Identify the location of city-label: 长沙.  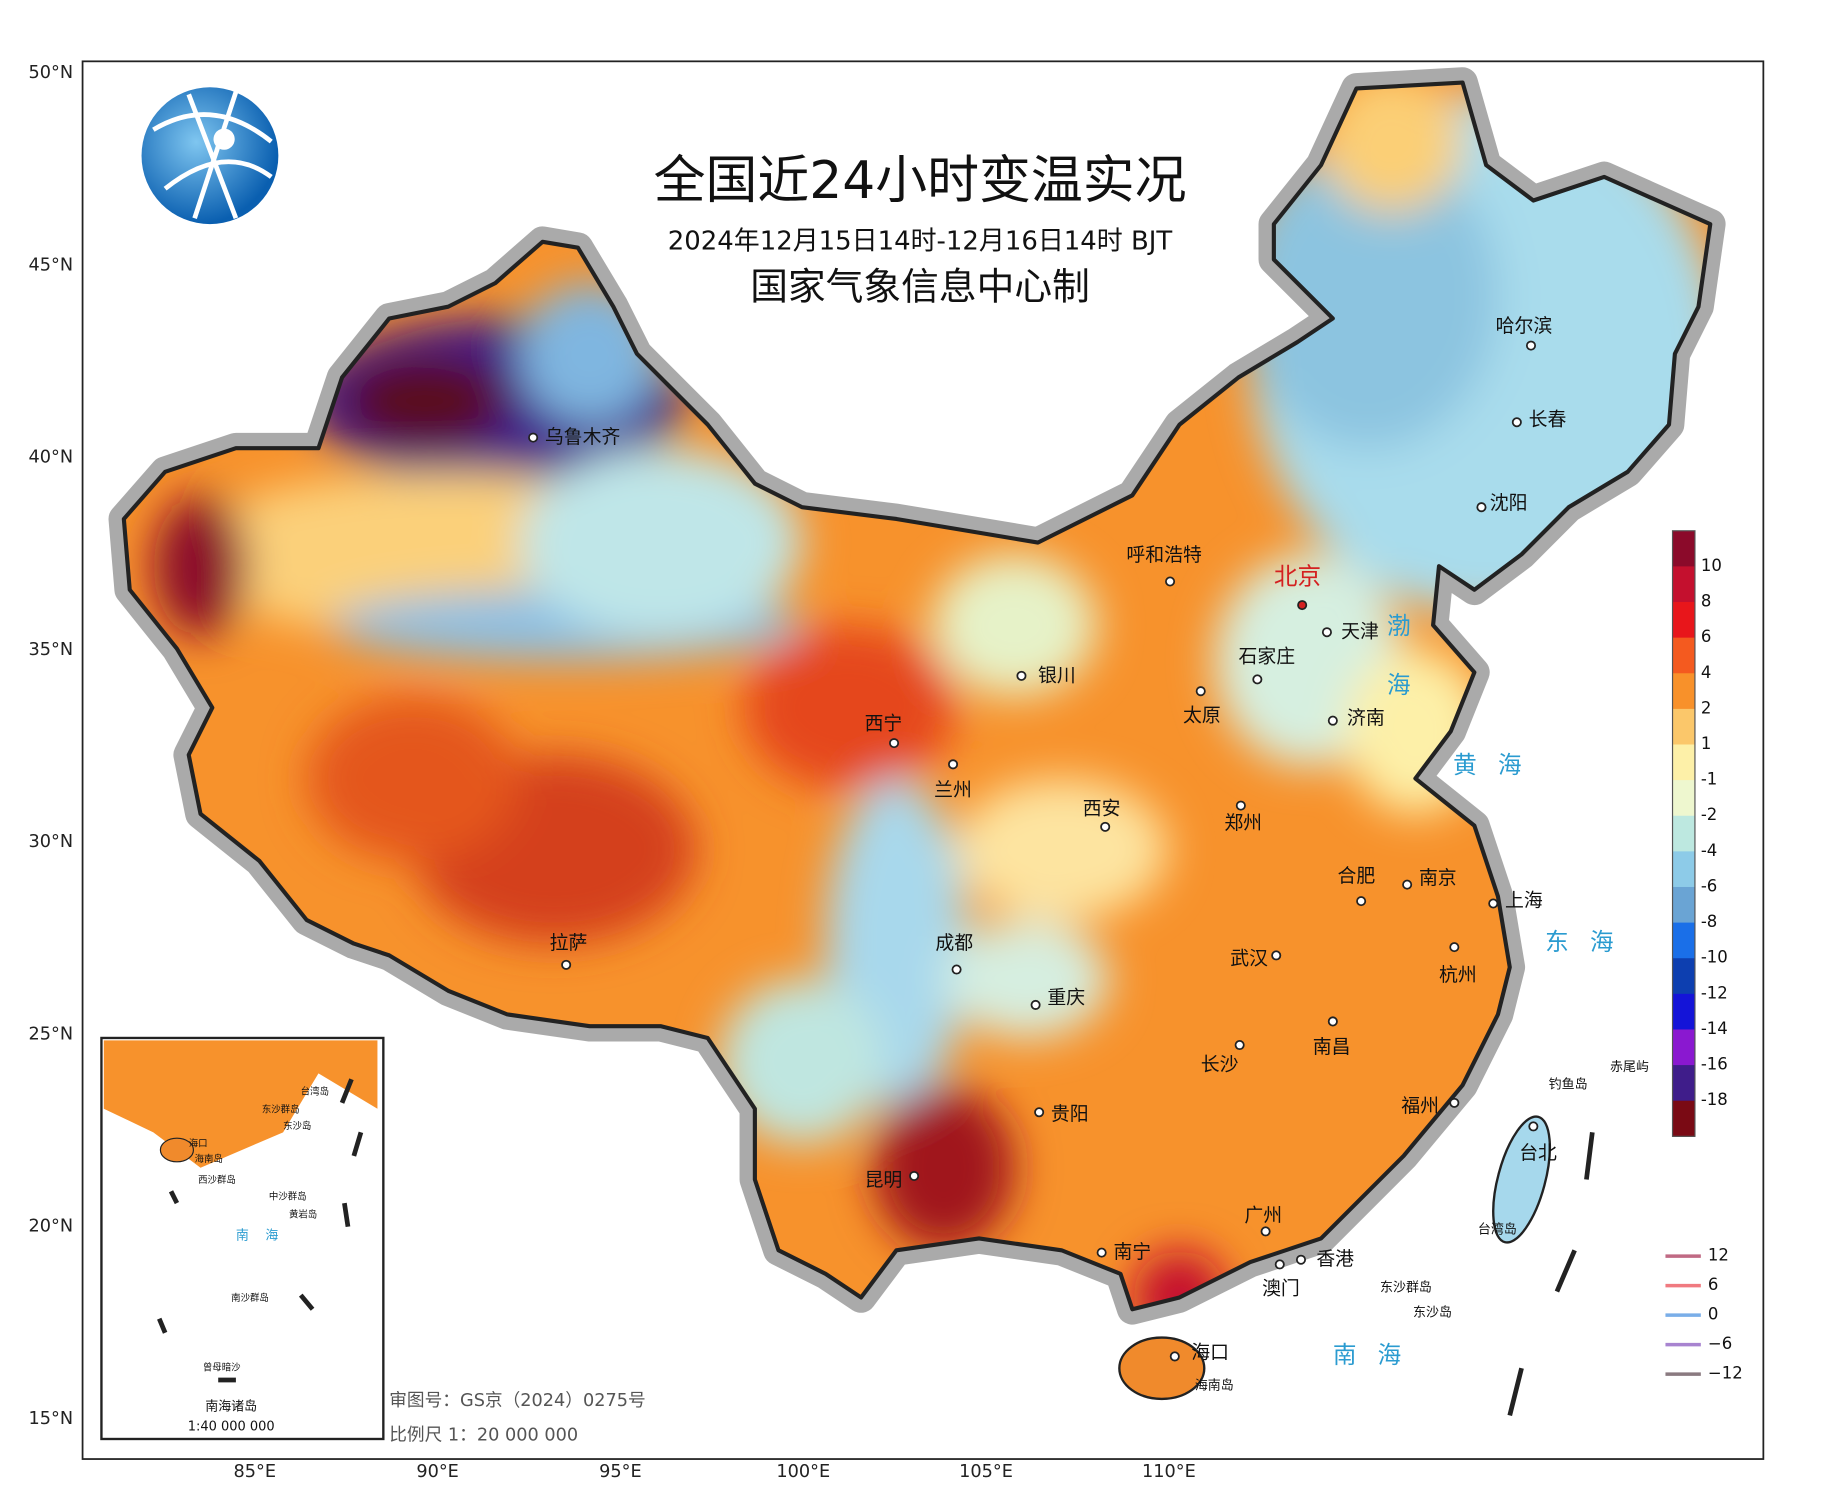
(1220, 1065).